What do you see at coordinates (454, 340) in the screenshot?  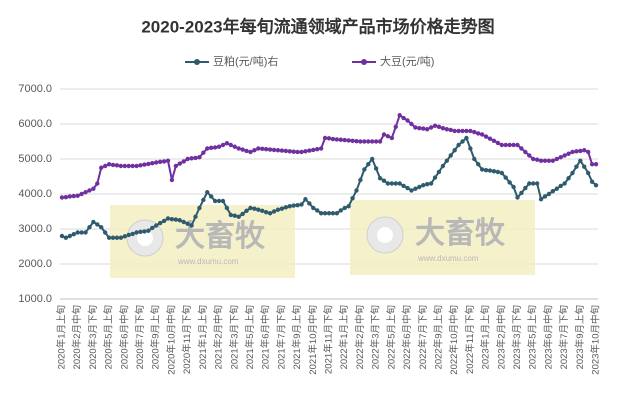 I see `x-tick-label: 2022年10月中旬` at bounding box center [454, 340].